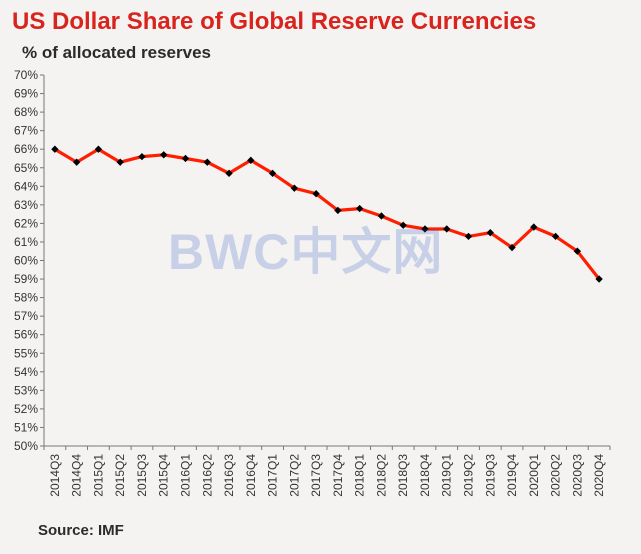 The image size is (641, 554). I want to click on y-tick-label: 63%, so click(26, 205).